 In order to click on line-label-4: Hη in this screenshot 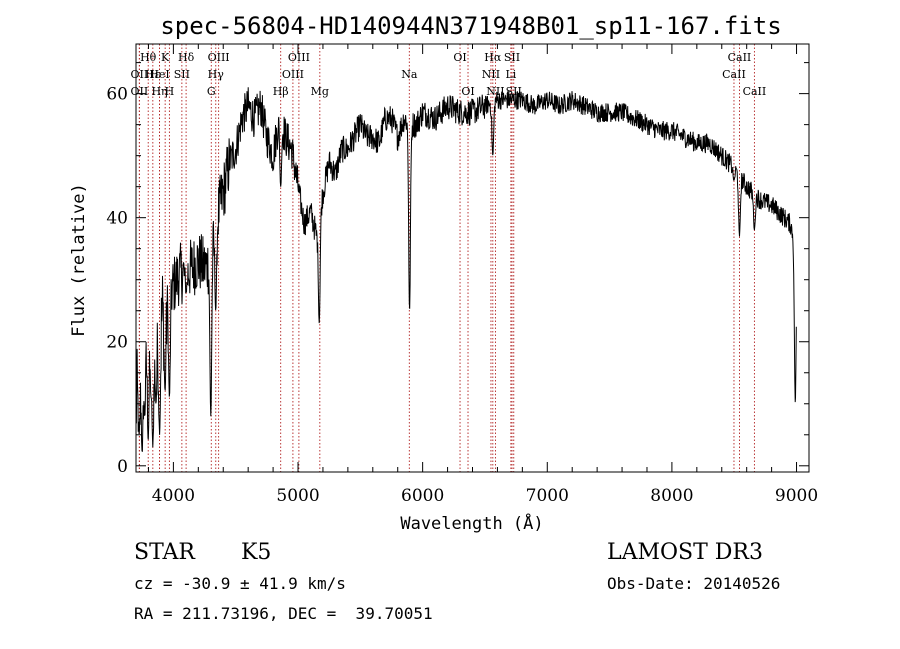, I will do `click(159, 91)`.